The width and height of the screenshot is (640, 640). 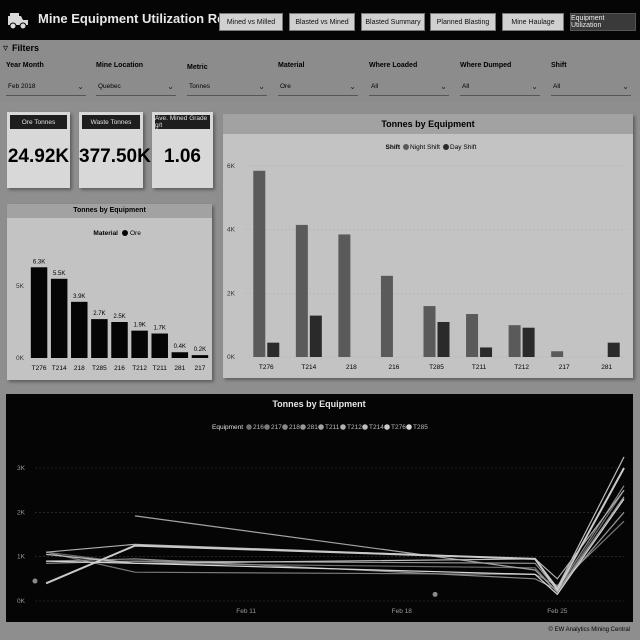 What do you see at coordinates (463, 22) in the screenshot?
I see `tab-planned-blasting: Planned Blasting` at bounding box center [463, 22].